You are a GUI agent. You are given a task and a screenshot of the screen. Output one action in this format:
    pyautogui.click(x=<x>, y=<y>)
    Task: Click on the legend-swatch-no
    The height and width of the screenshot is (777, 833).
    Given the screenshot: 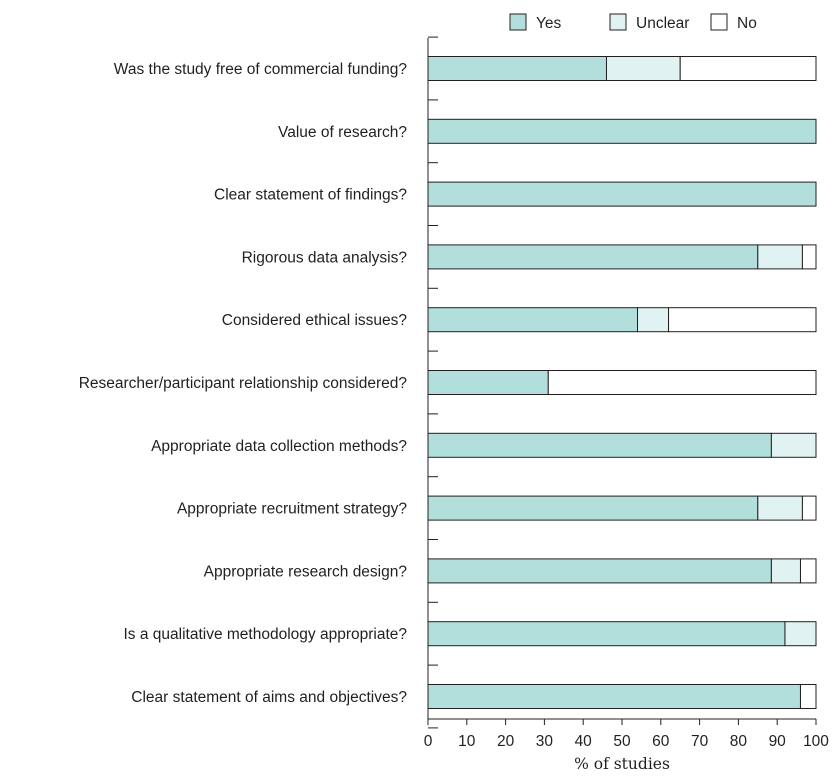 What is the action you would take?
    pyautogui.click(x=719, y=22)
    